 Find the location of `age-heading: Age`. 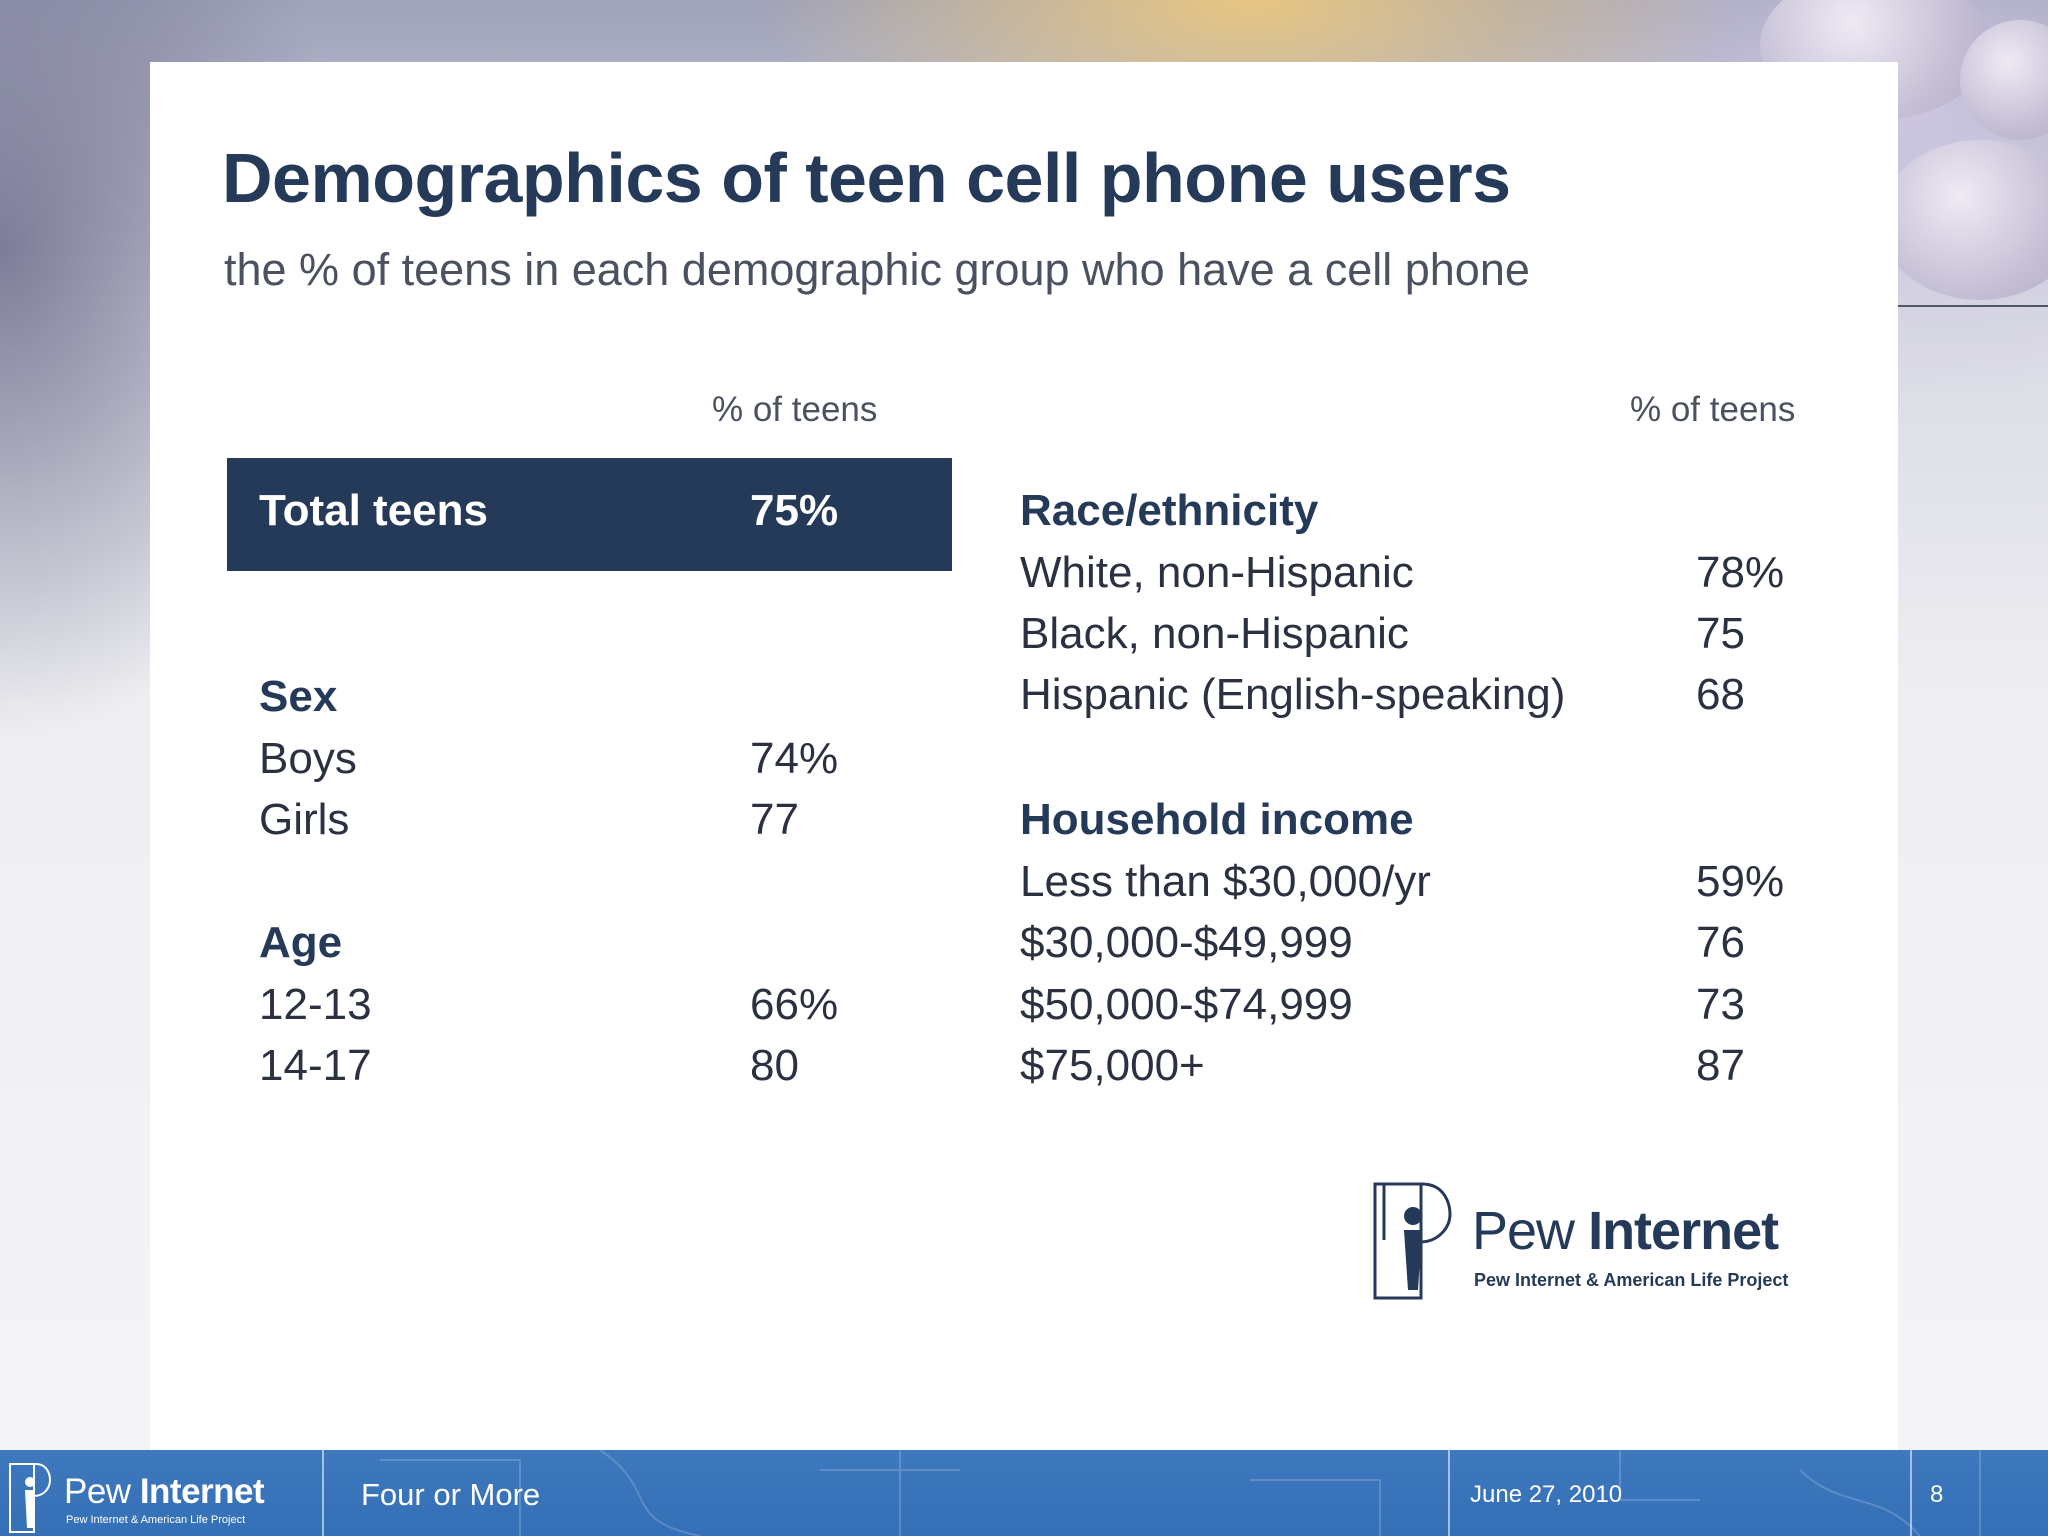

age-heading: Age is located at coordinates (301, 942).